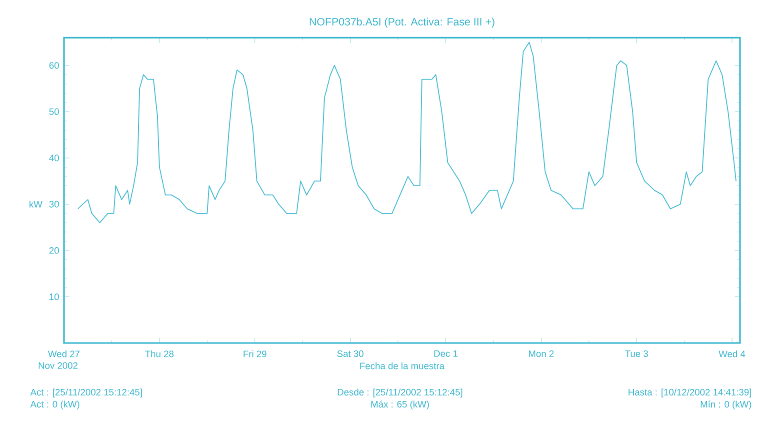 Image resolution: width=757 pixels, height=444 pixels. Describe the element at coordinates (255, 354) in the screenshot. I see `x-tick-label: Fri 29` at that location.